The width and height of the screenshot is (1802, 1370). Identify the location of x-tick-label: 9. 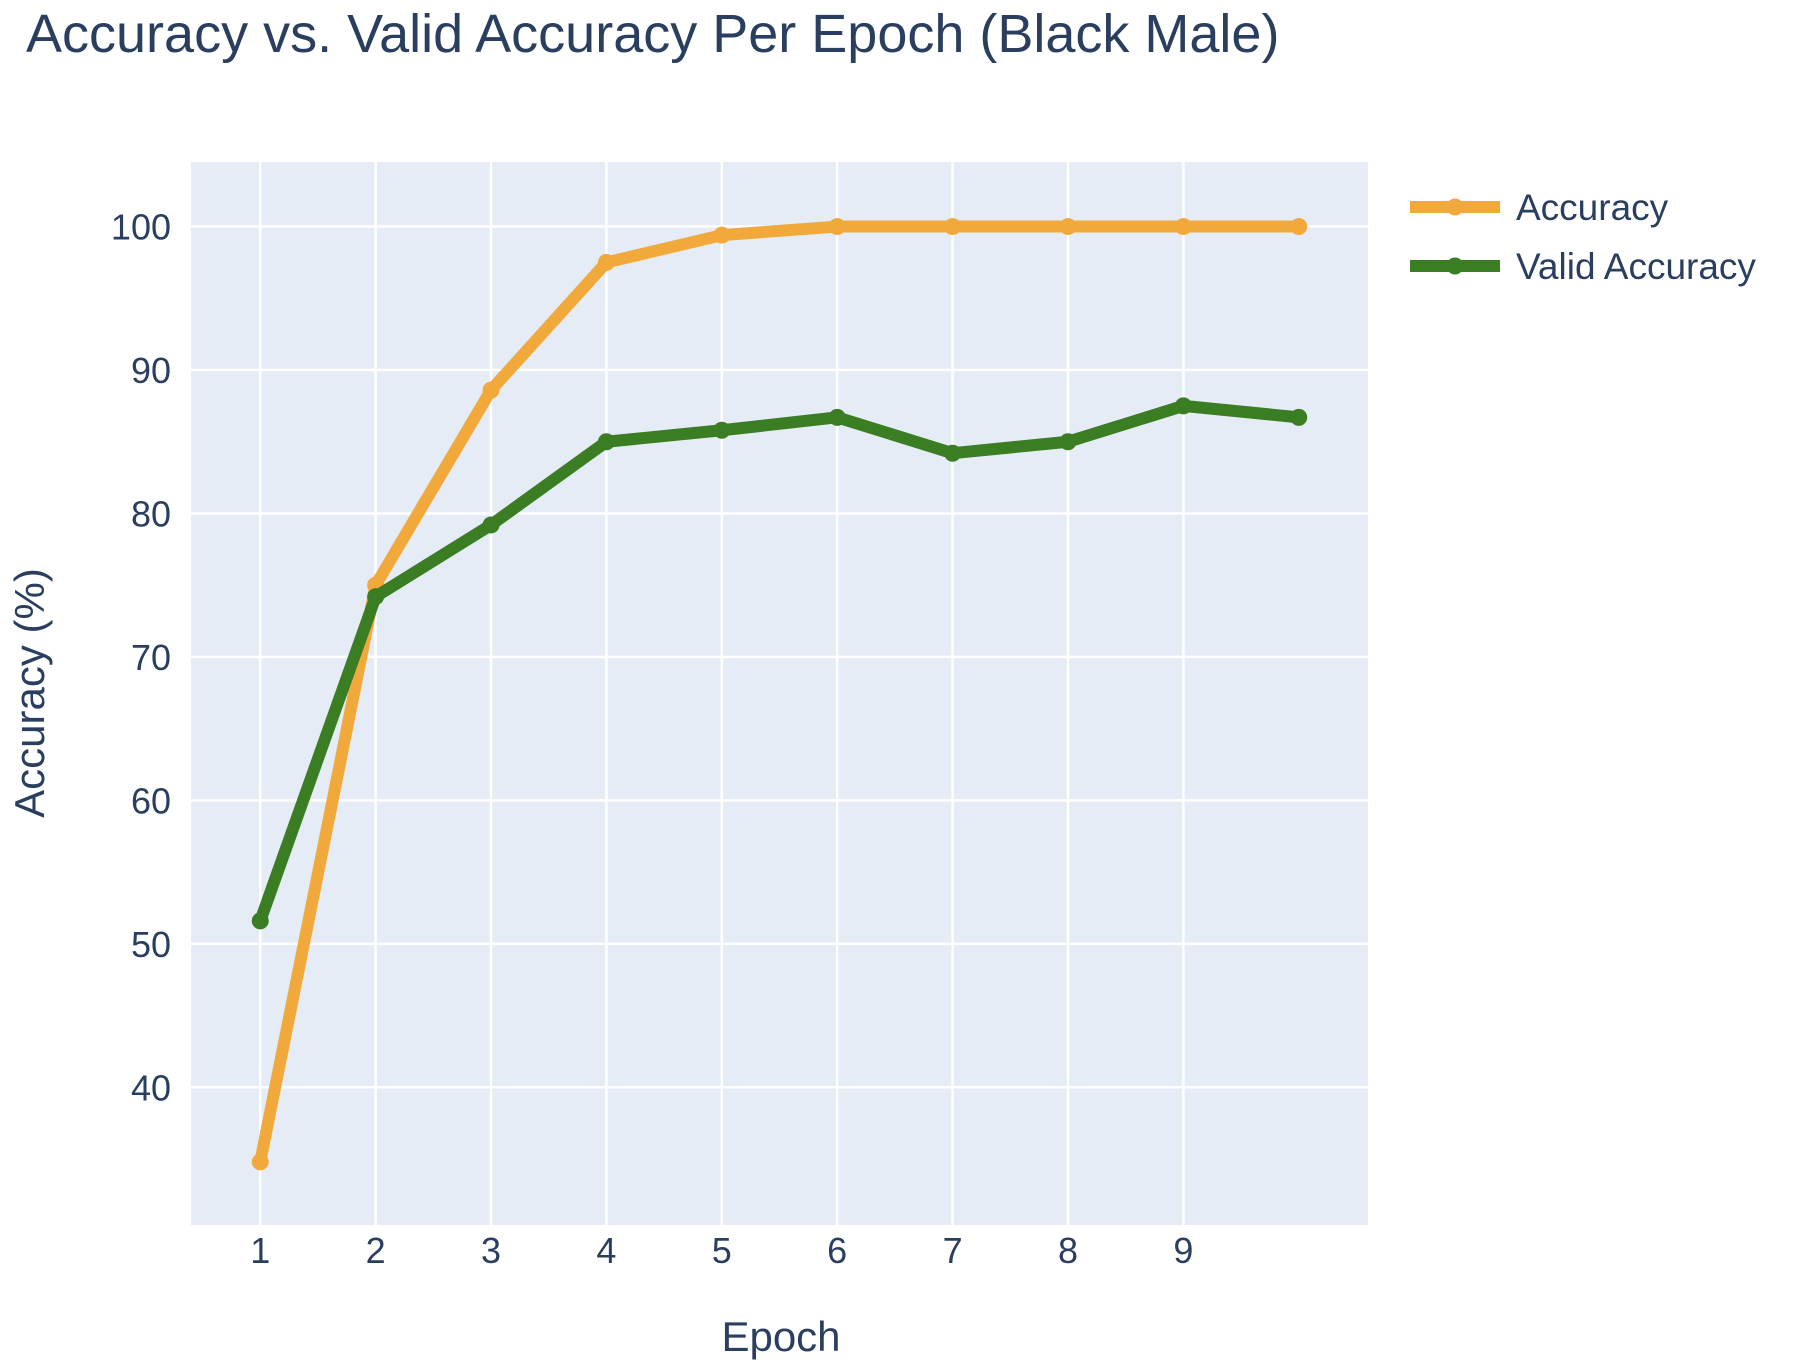
(1183, 1250).